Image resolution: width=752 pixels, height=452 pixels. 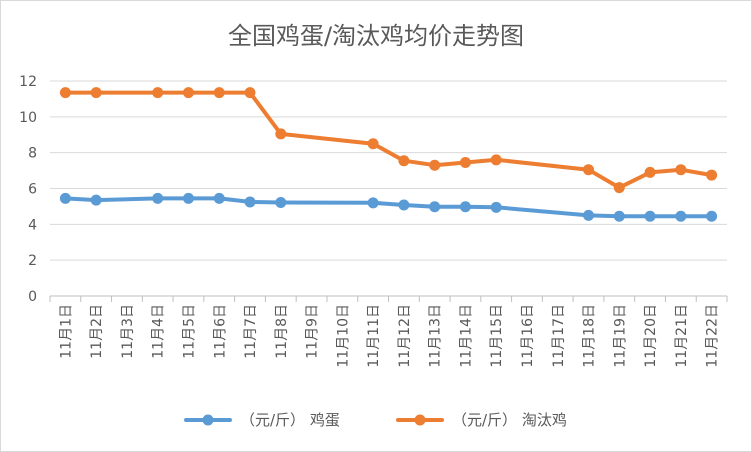 What do you see at coordinates (32, 190) in the screenshot?
I see `y-tick-label: 6` at bounding box center [32, 190].